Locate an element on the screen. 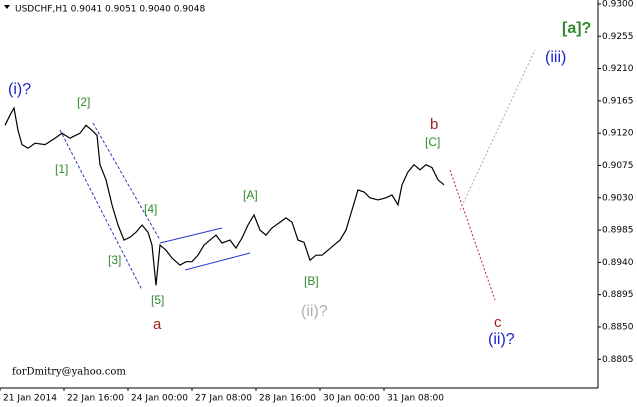 This screenshot has width=637, height=407. wave-label: (iii) is located at coordinates (555, 57).